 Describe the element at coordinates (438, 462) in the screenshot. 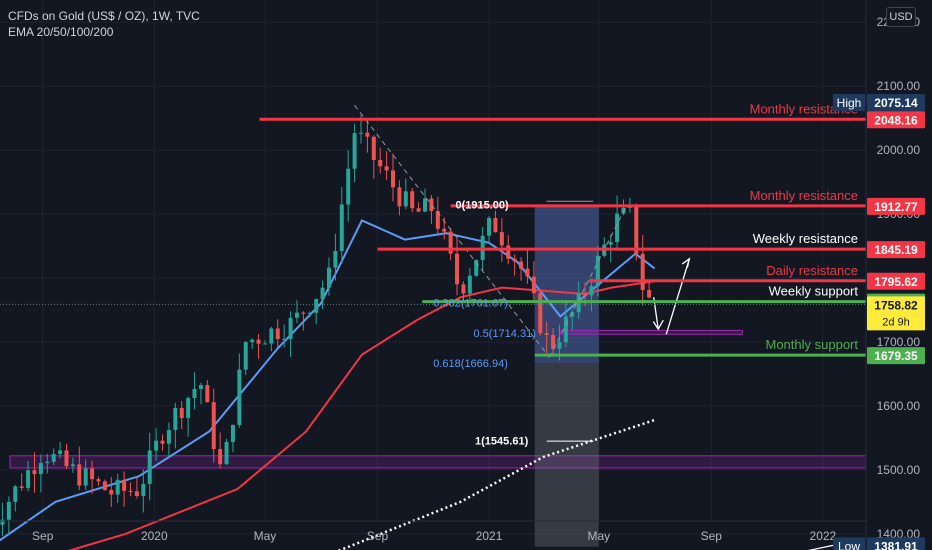

I see `range-box` at that location.